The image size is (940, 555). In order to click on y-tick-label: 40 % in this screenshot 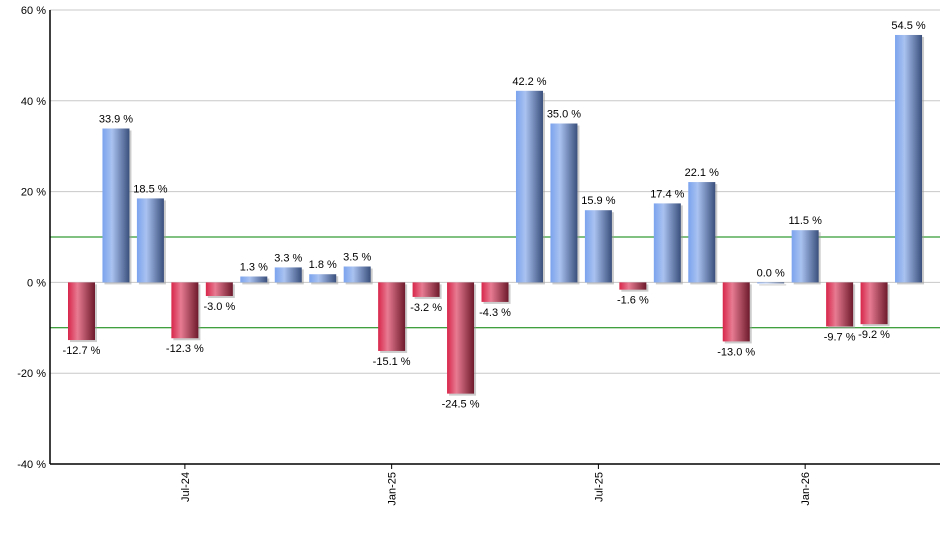, I will do `click(33, 102)`.